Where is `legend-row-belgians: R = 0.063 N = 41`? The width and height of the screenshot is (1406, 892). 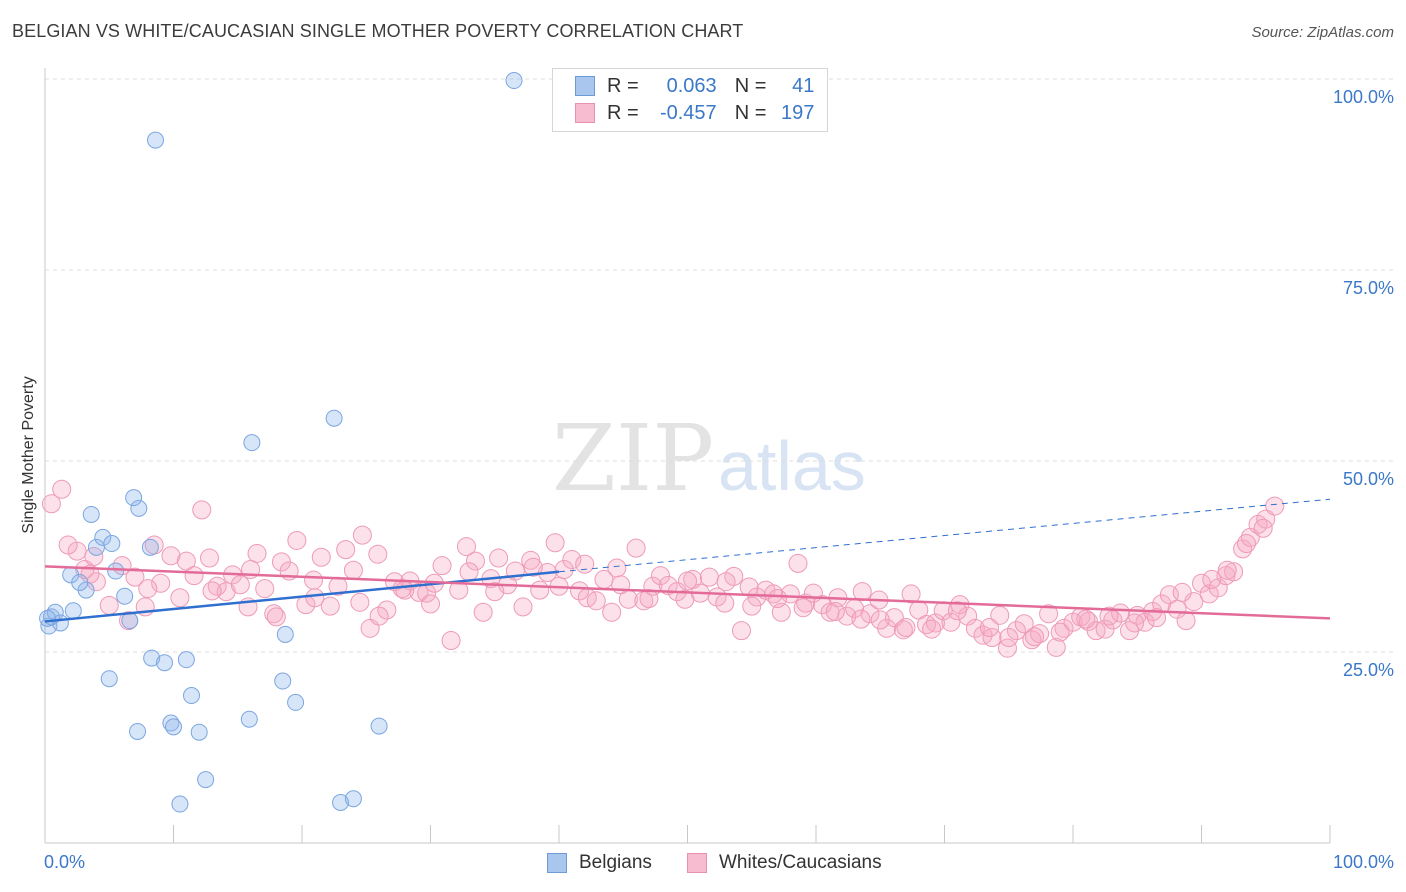
legend-row-belgians: R = 0.063 N = 41 is located at coordinates (694, 86).